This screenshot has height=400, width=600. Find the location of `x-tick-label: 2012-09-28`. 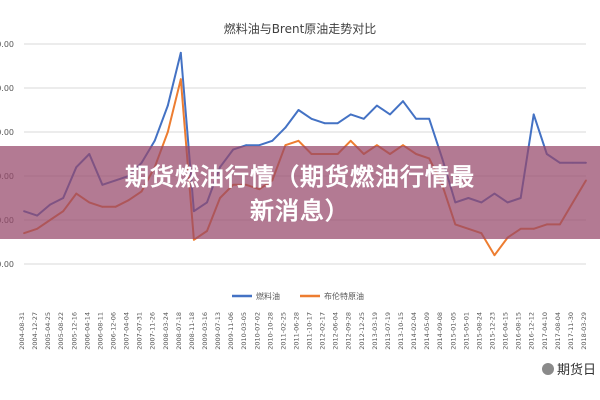

x-tick-label: 2012-09-28 is located at coordinates (349, 331).